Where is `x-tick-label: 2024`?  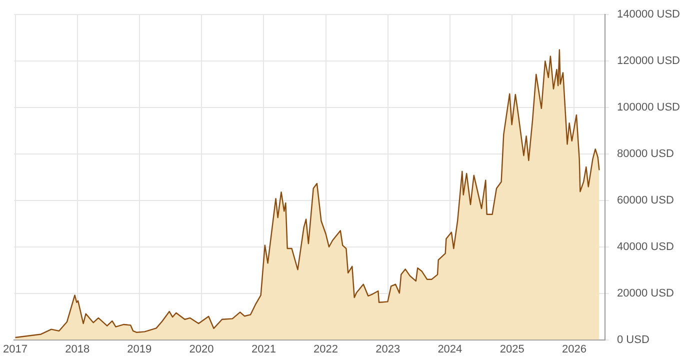 x-tick-label: 2024 is located at coordinates (450, 349).